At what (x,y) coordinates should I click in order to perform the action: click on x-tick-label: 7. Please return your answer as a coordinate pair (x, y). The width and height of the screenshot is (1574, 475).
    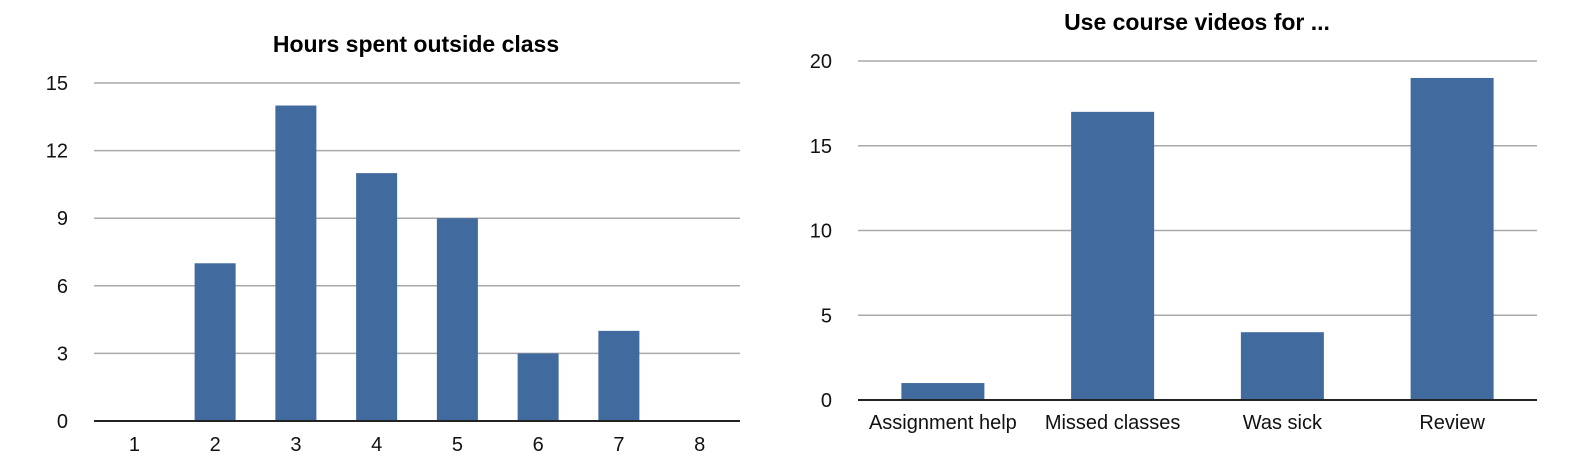
    Looking at the image, I should click on (618, 445).